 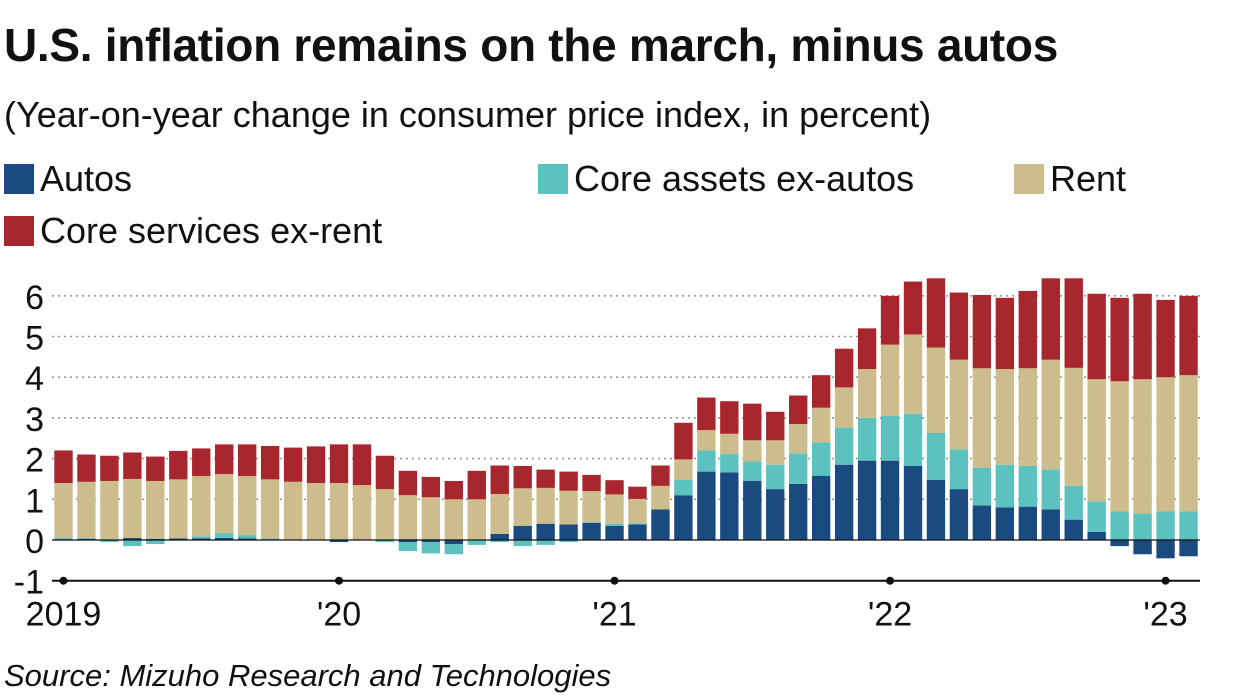 What do you see at coordinates (34, 339) in the screenshot?
I see `y-tick-label: 5` at bounding box center [34, 339].